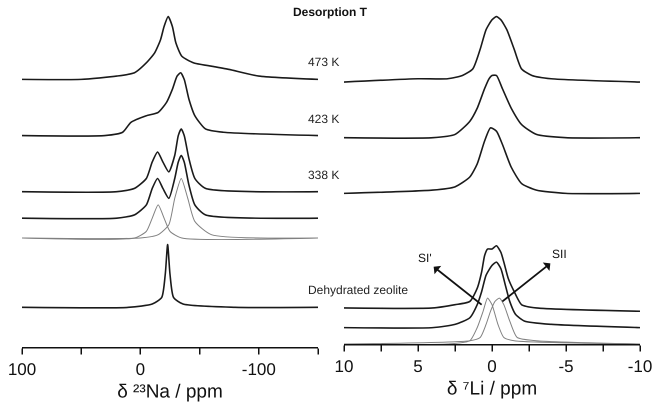 The width and height of the screenshot is (656, 412). I want to click on x-tick-label: -100, so click(259, 369).